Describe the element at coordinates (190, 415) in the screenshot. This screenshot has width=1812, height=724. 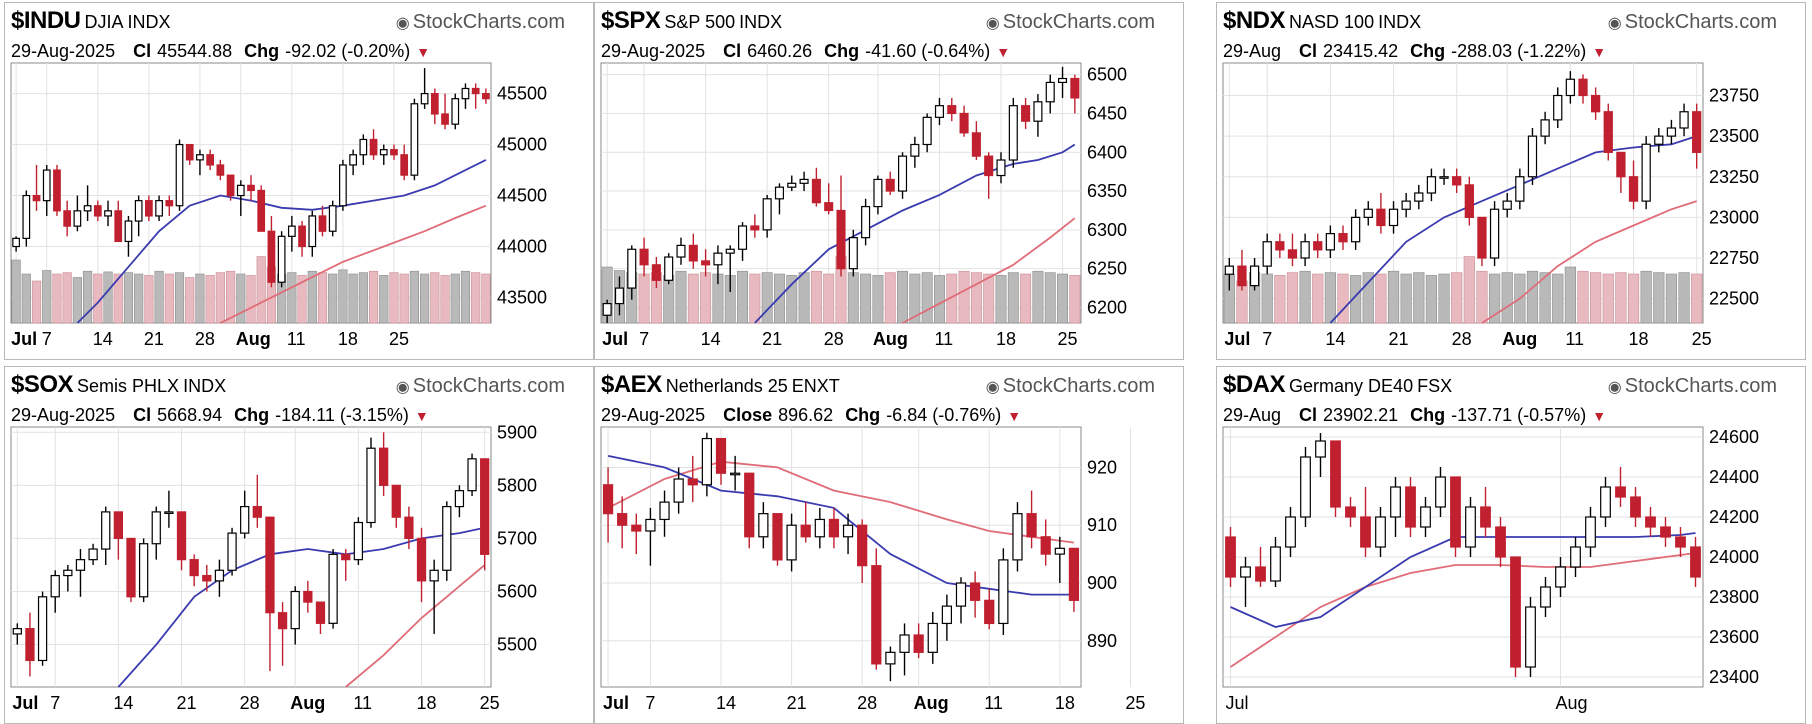
I see `close-value: 5668.94` at that location.